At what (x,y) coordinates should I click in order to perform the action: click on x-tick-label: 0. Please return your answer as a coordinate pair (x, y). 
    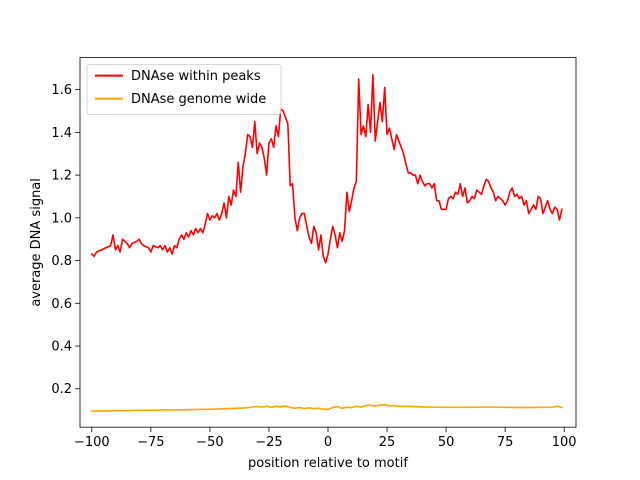
    Looking at the image, I should click on (328, 442).